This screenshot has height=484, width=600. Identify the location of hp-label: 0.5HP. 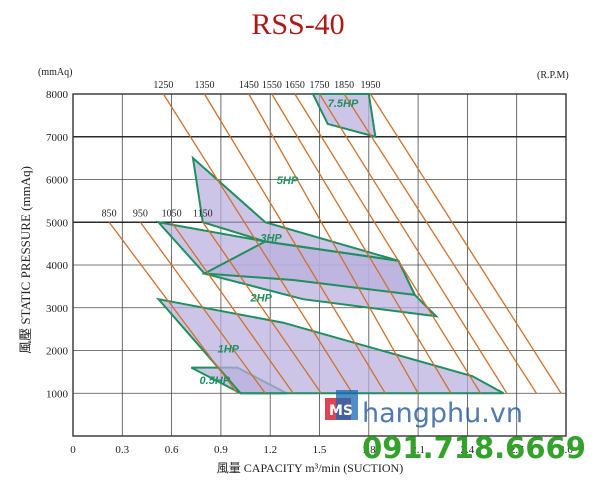
(215, 381).